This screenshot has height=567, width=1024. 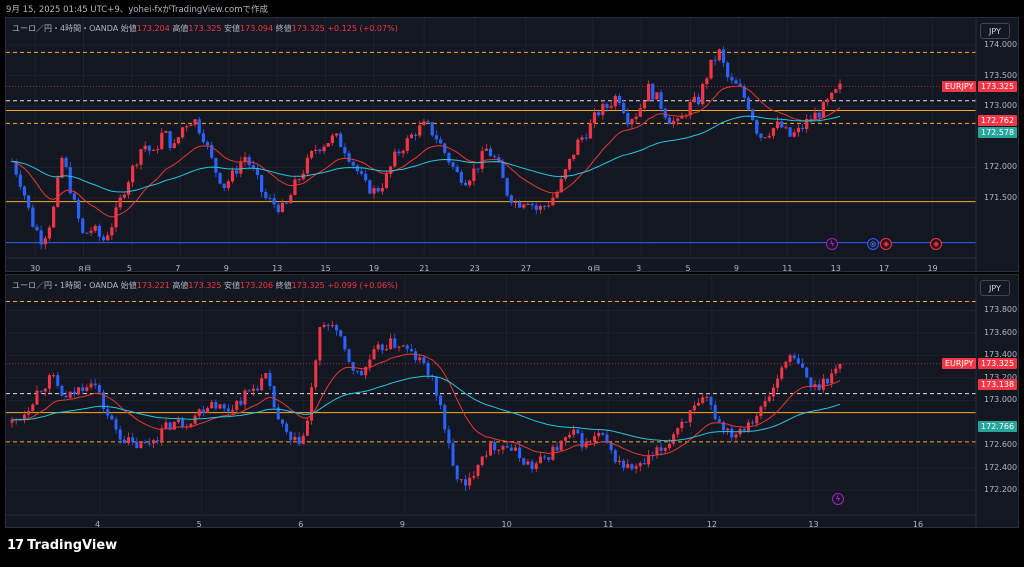 What do you see at coordinates (153, 28) in the screenshot?
I see `open-value: 173.204` at bounding box center [153, 28].